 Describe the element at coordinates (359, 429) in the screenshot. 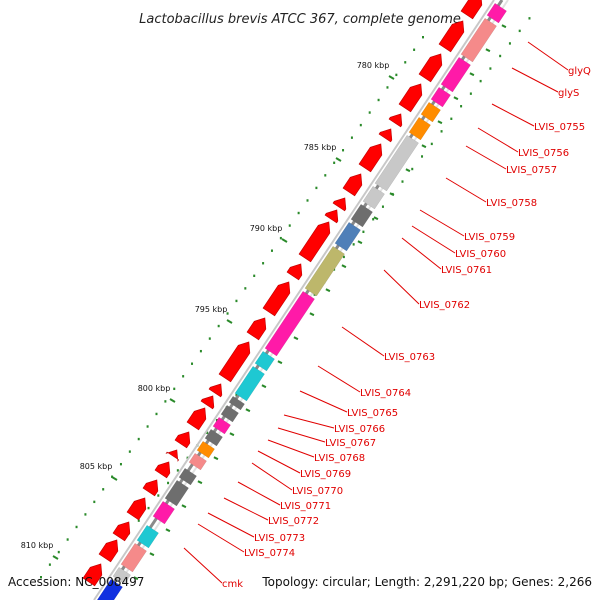

I see `gene-label-lvis_0766: LVIS_0766` at that location.